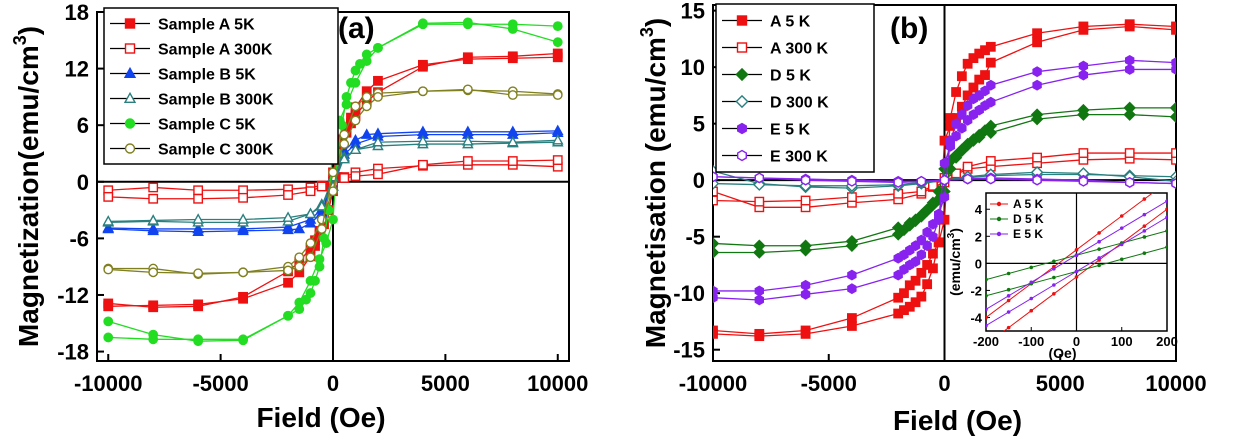  What do you see at coordinates (775, 103) in the screenshot?
I see `legend-item: D 300 K` at bounding box center [775, 103].